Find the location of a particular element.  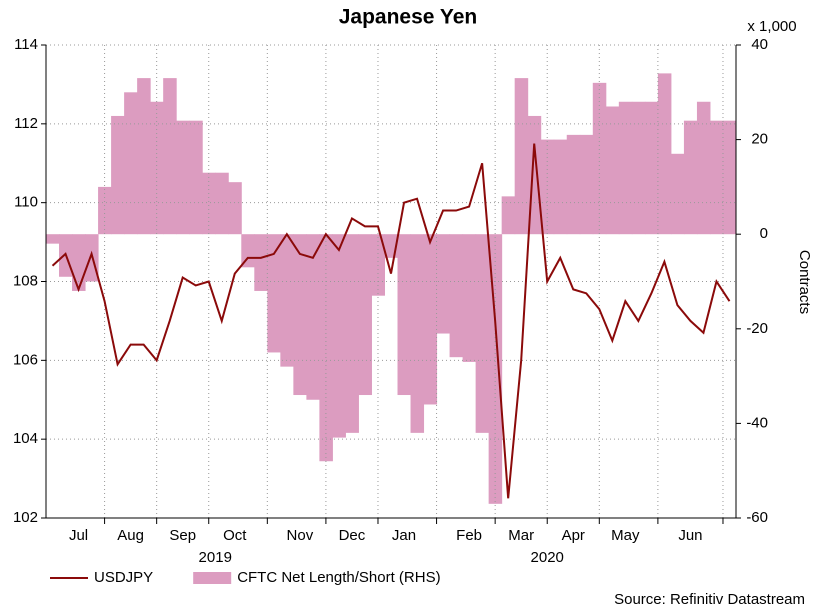

y-tick-label: 110 is located at coordinates (26, 202).